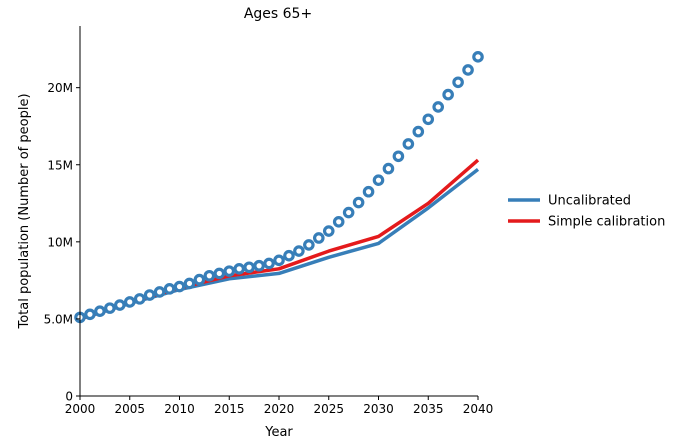 The width and height of the screenshot is (694, 448). What do you see at coordinates (586, 212) in the screenshot?
I see `legend: Uncalibrated Simple calibration` at bounding box center [586, 212].